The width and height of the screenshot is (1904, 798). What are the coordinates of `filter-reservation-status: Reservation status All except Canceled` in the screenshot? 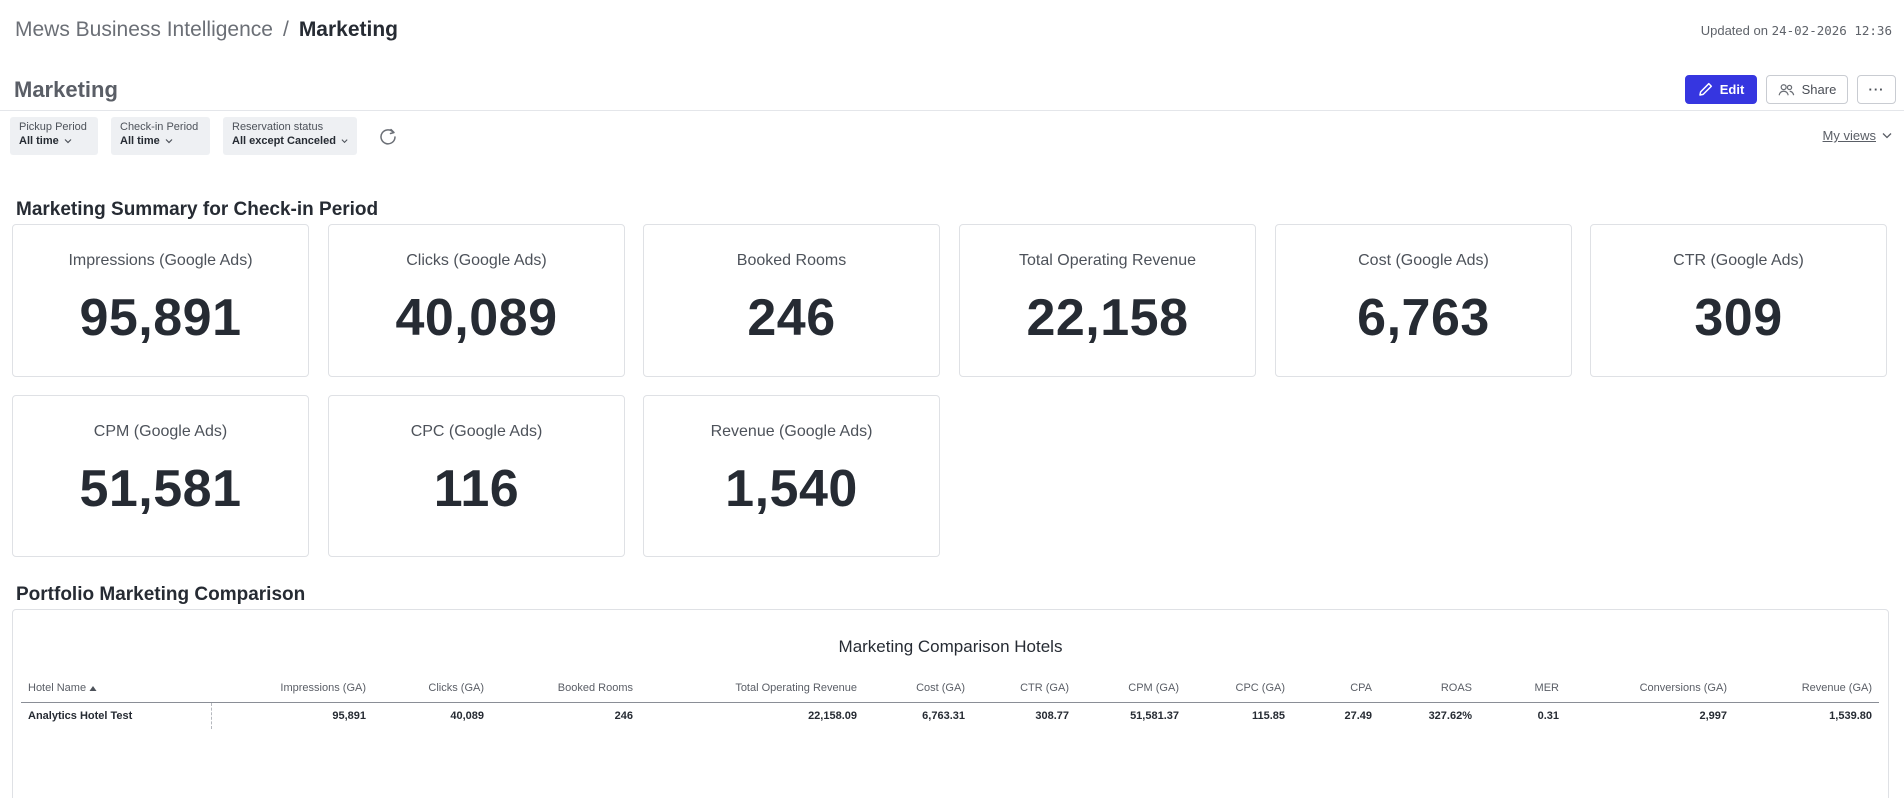 It's located at (290, 136).